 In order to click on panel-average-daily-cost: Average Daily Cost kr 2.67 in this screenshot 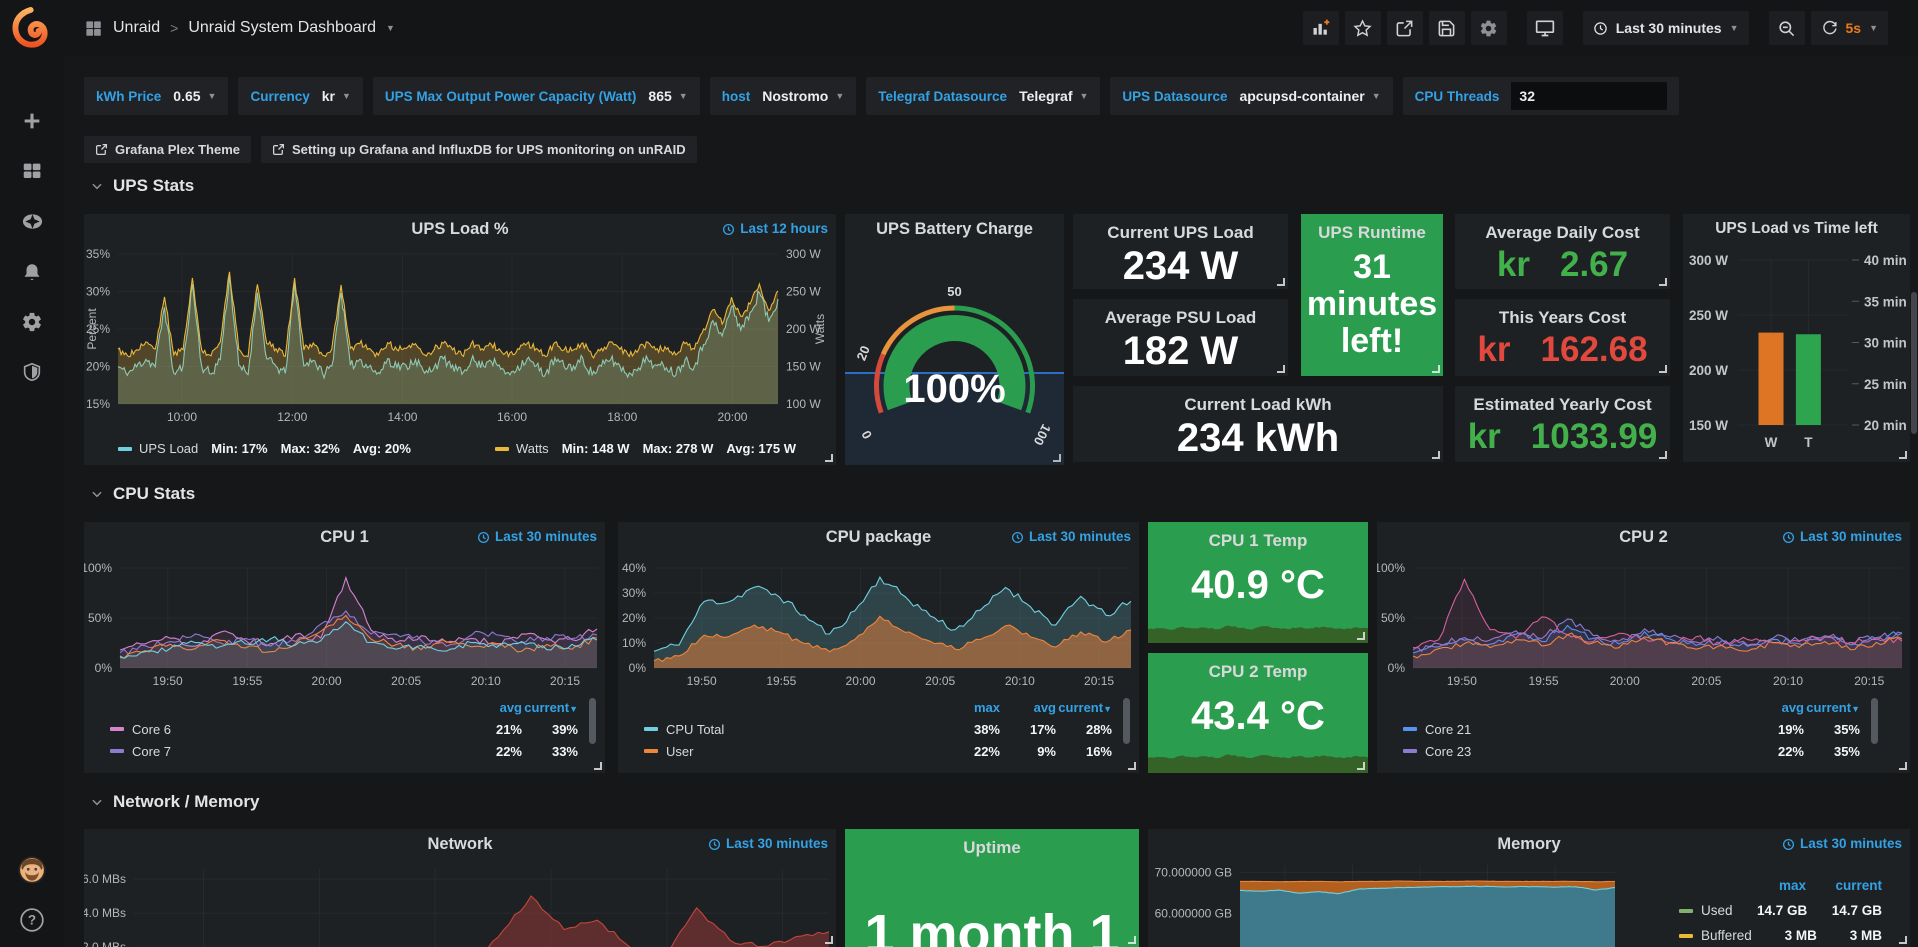, I will do `click(1562, 251)`.